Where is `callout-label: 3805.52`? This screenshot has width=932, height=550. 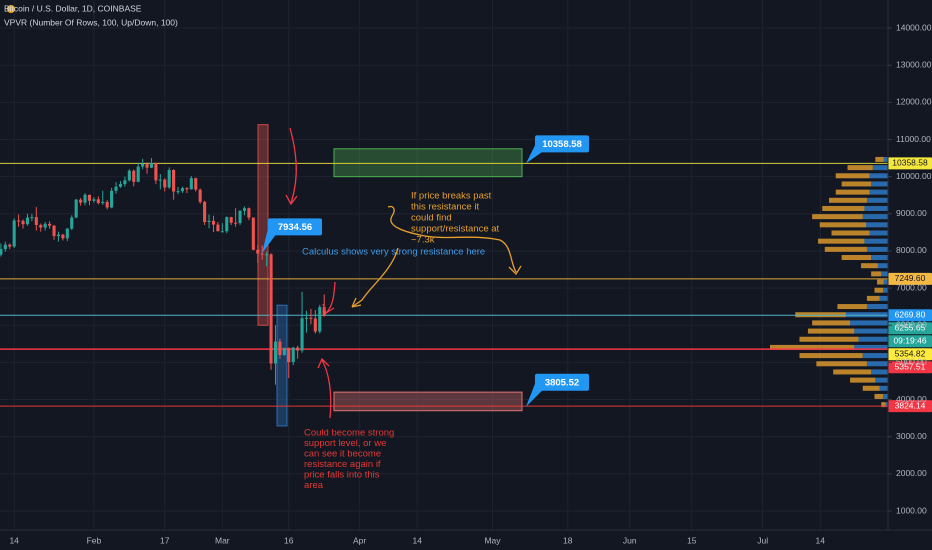
callout-label: 3805.52 is located at coordinates (562, 382).